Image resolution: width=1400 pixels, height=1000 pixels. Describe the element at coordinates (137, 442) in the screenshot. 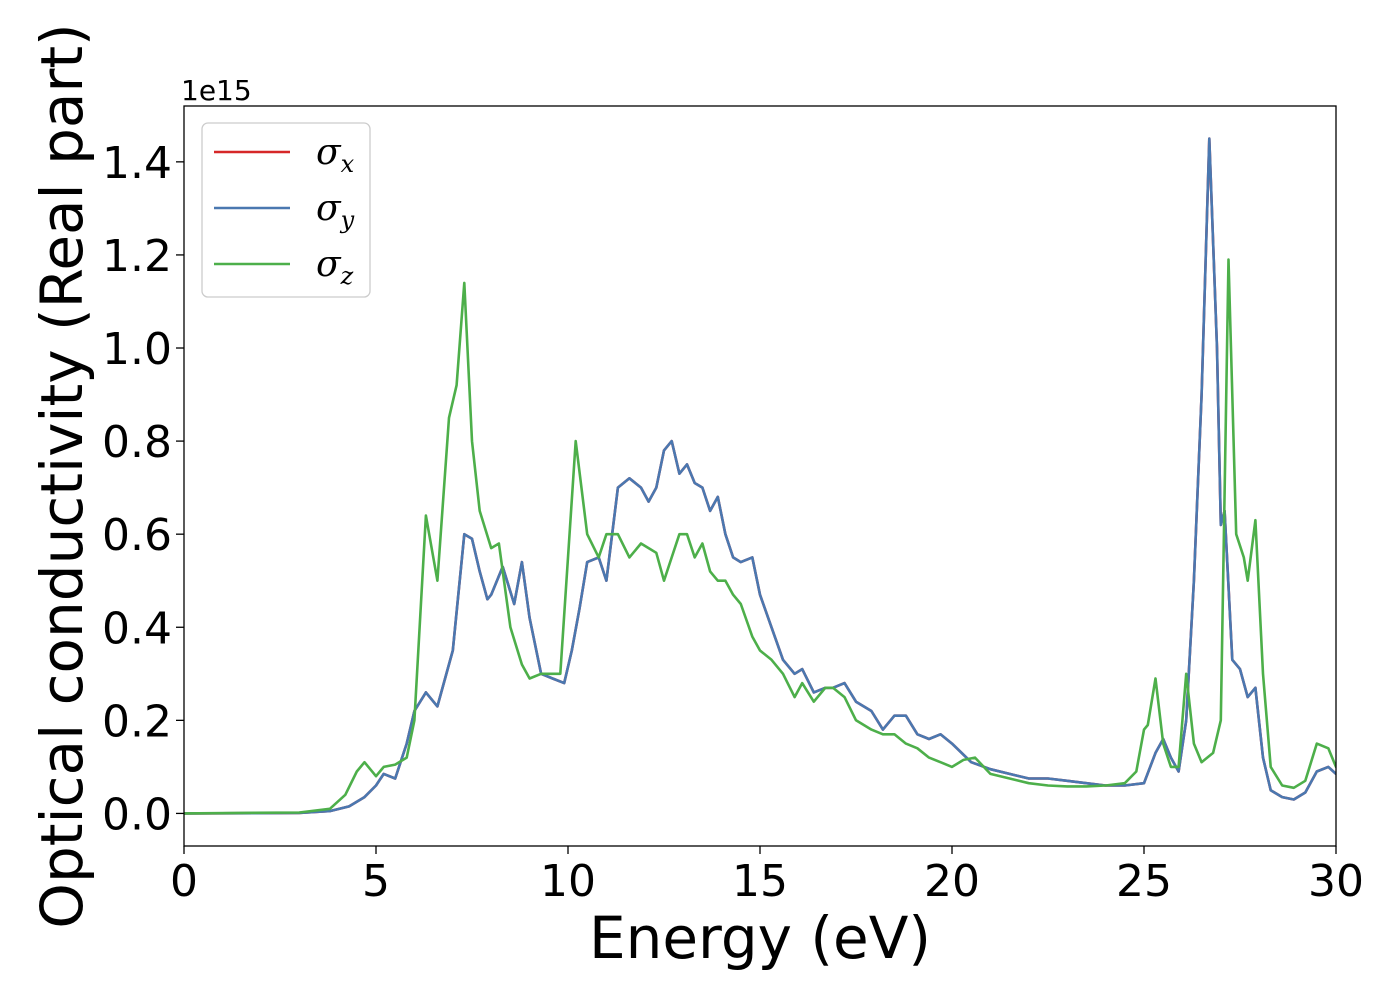

I see `y-tick-label: 0.8` at that location.